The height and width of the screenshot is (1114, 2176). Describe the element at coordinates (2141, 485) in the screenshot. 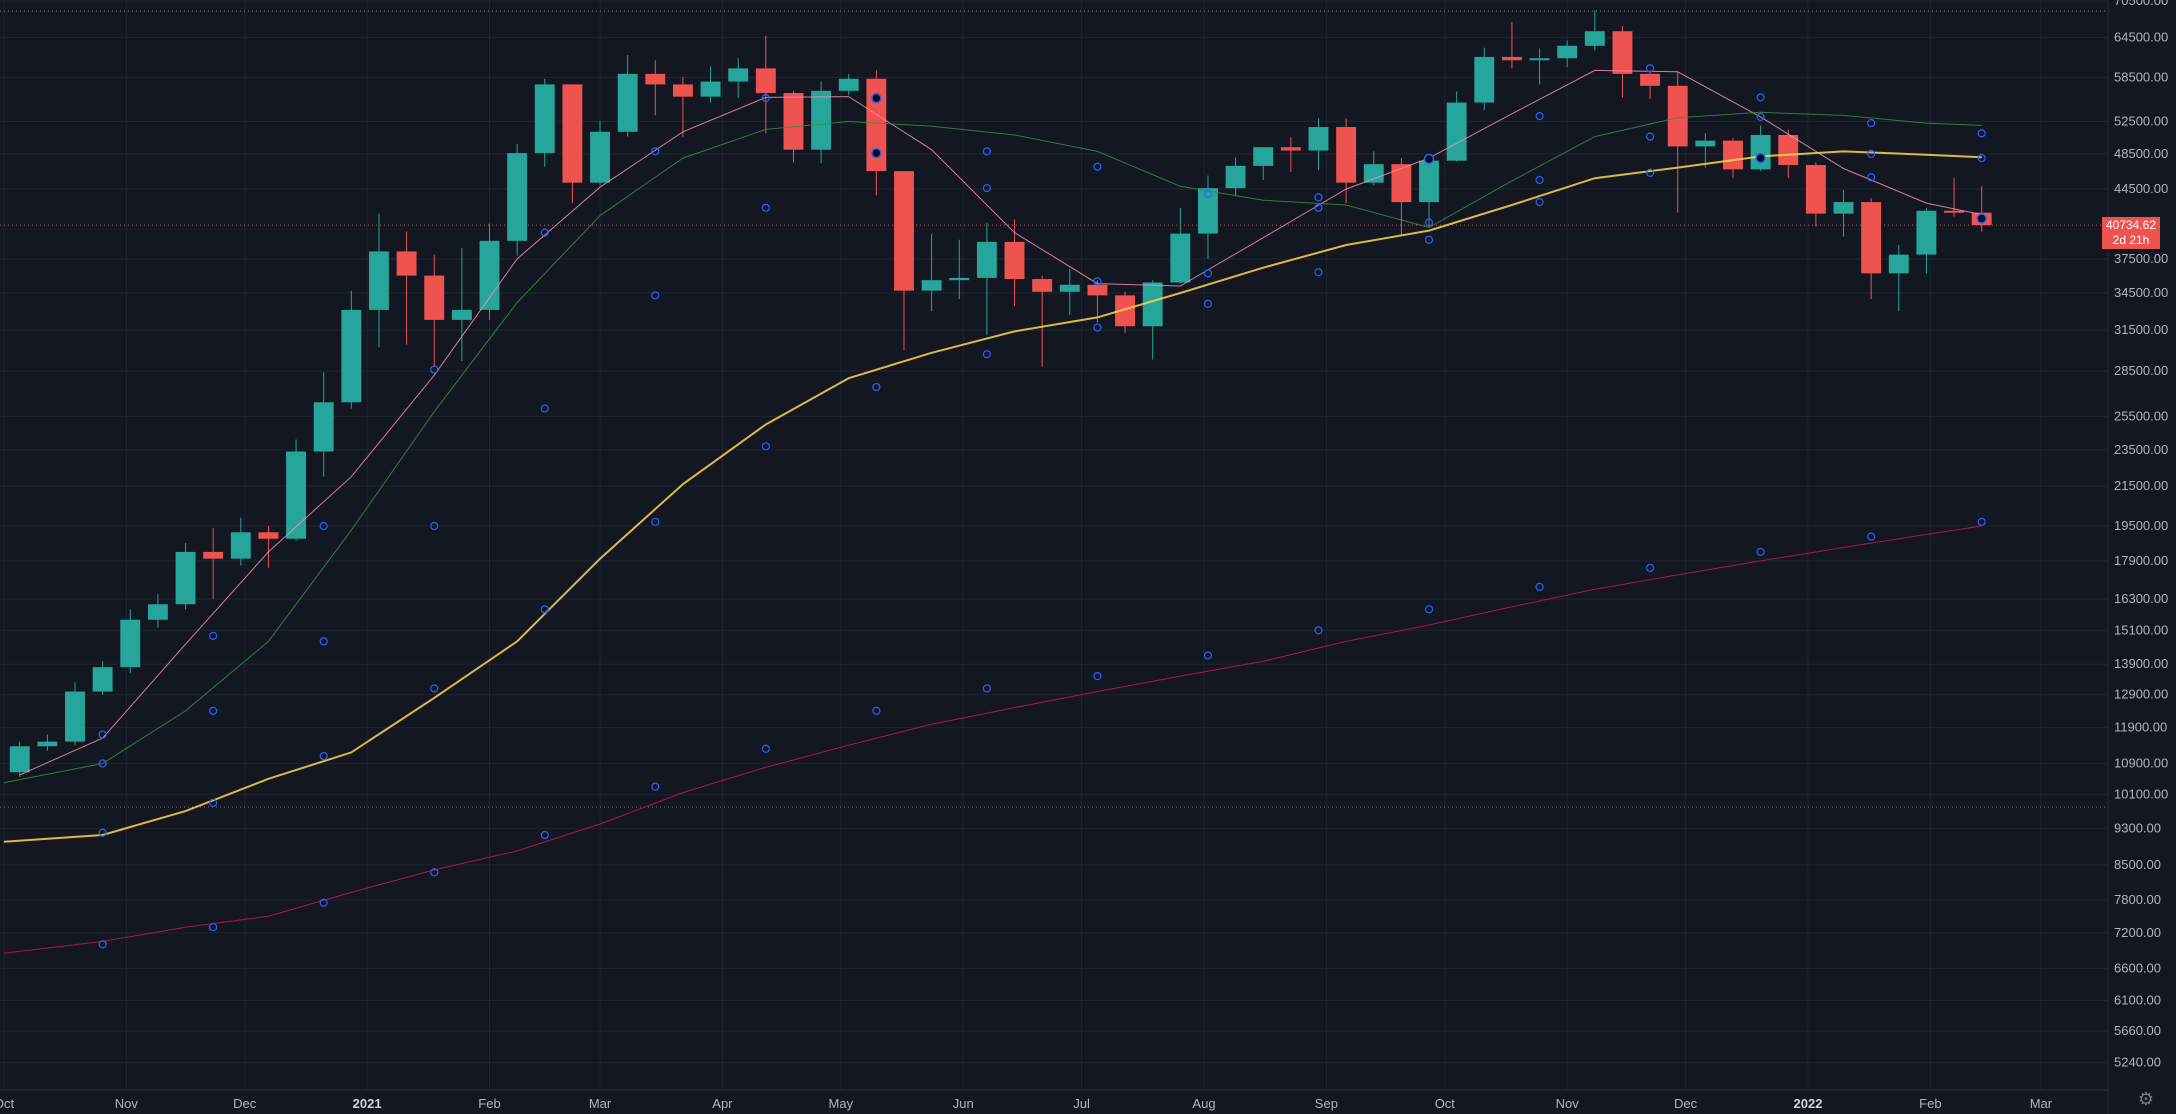

I see `y-tick-label: 21500.00` at that location.